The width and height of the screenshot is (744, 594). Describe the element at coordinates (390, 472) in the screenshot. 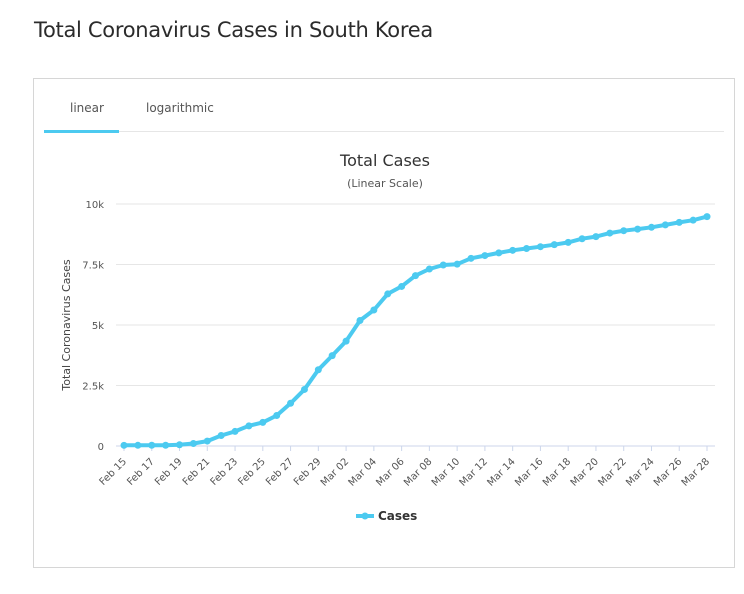

I see `x-tick-label: Mar 06` at that location.